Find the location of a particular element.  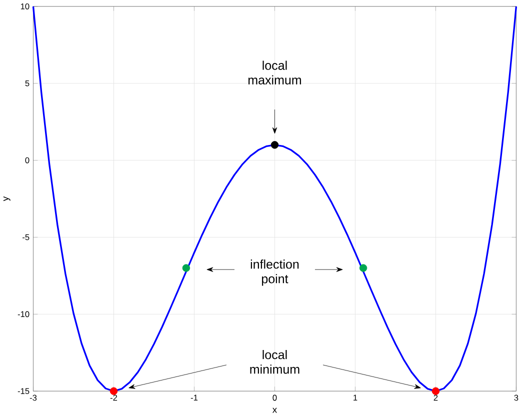

y-tick-label: 0 is located at coordinates (27, 160).